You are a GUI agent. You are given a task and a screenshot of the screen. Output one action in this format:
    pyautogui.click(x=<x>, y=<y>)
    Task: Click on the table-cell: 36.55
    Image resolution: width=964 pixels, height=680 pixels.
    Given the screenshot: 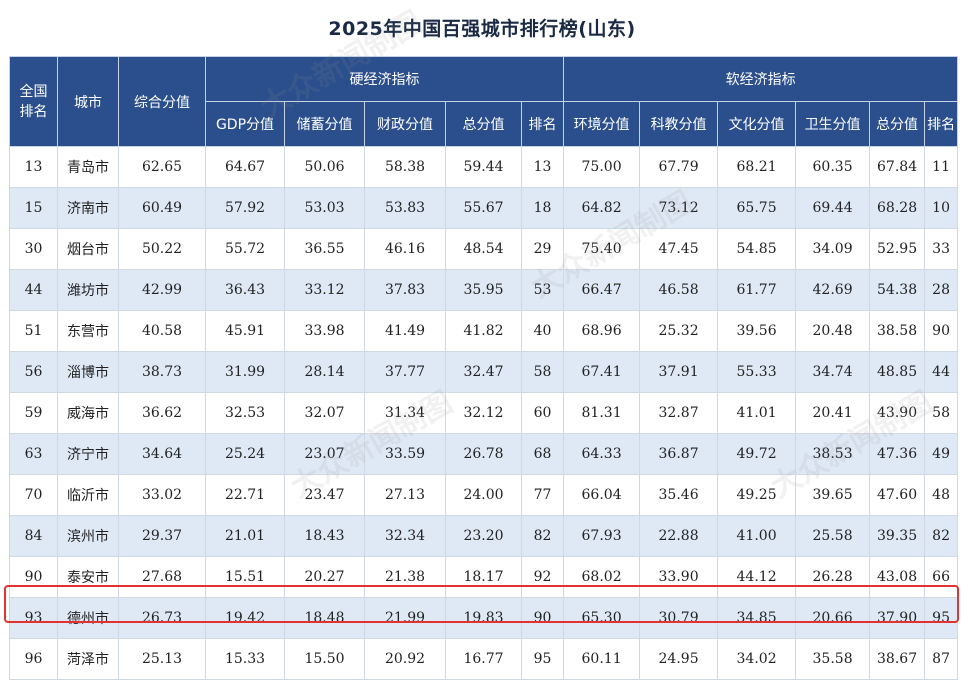 What is the action you would take?
    pyautogui.click(x=324, y=249)
    